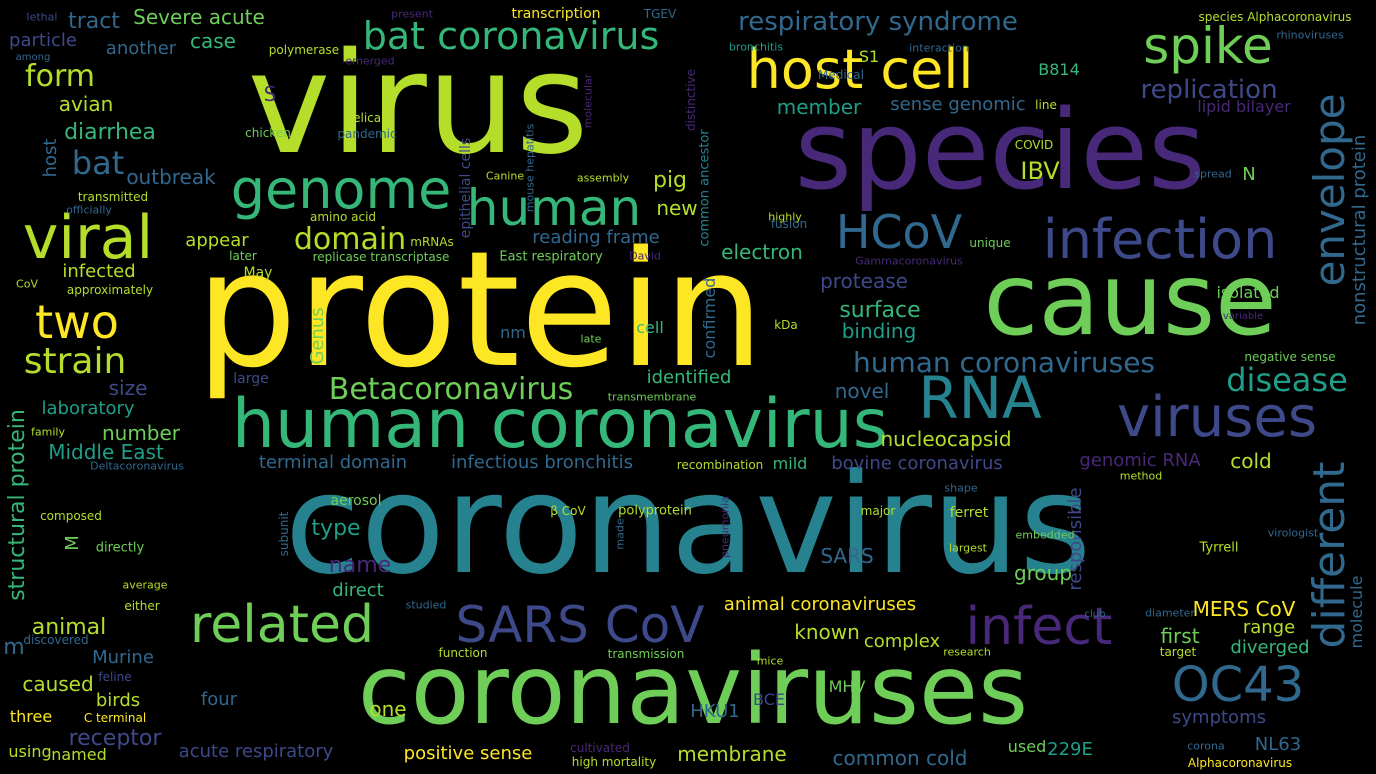 This screenshot has width=1376, height=774. I want to click on word-coronaviruses: coronaviruses, so click(693, 690).